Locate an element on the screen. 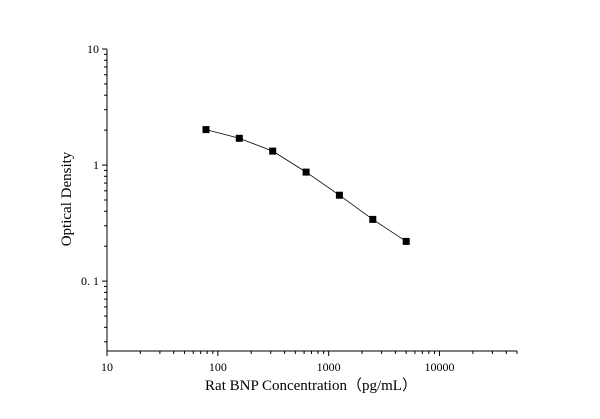  y-tick-label-10: 10 is located at coordinates (93, 49).